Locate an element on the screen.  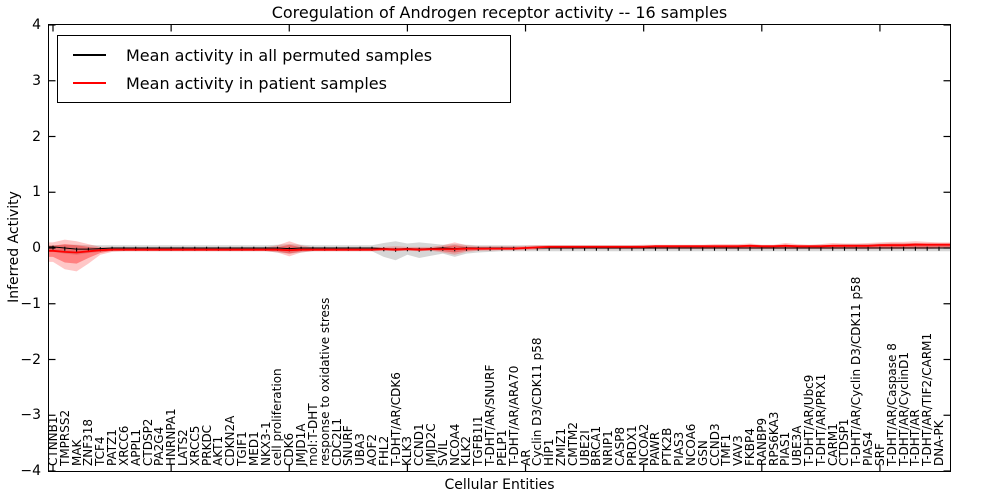
legend-row: Mean activity in patient samples is located at coordinates (284, 83).